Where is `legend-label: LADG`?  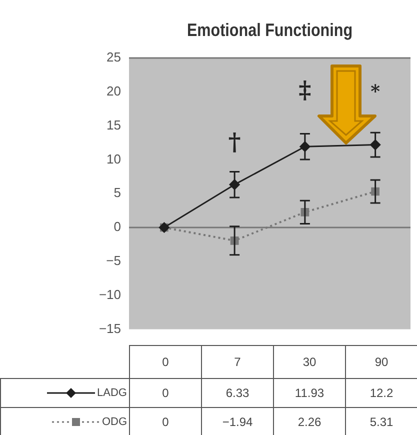
legend-label: LADG is located at coordinates (65, 392).